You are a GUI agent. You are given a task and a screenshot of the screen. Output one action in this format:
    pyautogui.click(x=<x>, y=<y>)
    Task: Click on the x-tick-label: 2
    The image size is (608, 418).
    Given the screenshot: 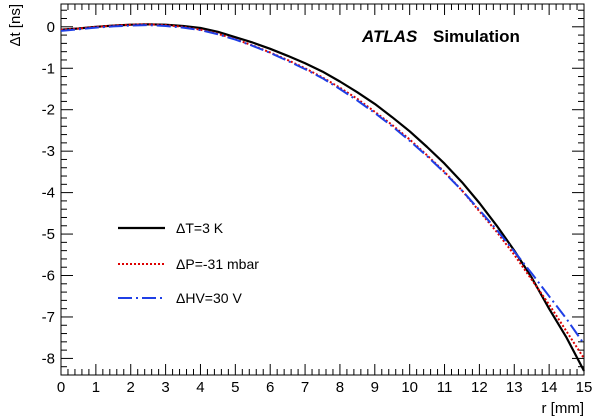 What is the action you would take?
    pyautogui.click(x=131, y=387)
    